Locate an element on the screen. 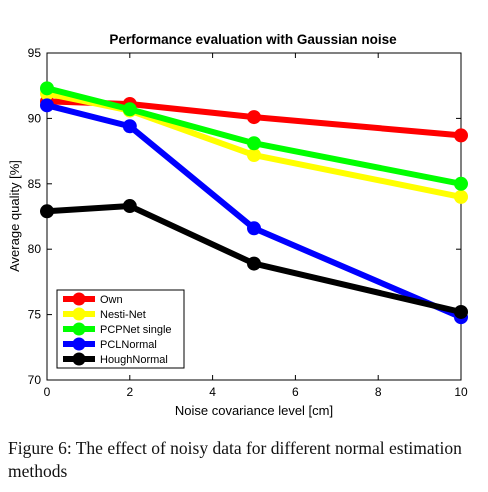 Image resolution: width=488 pixels, height=492 pixels. x-tick-label: 10 is located at coordinates (461, 392).